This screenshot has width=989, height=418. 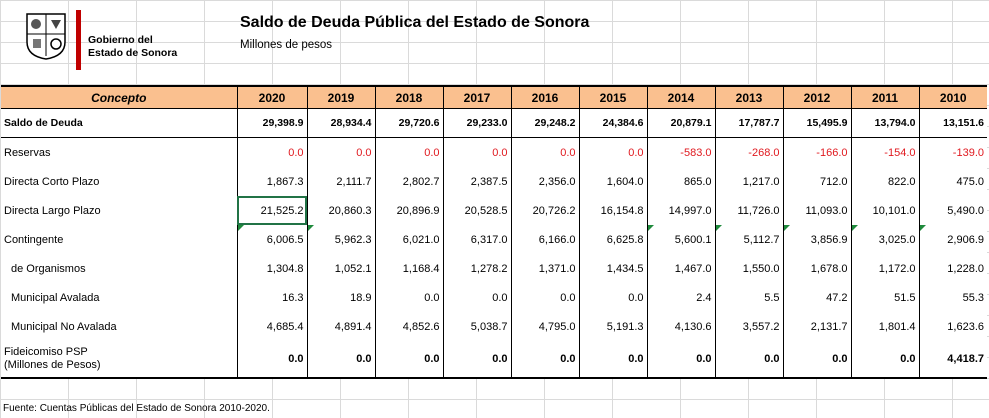 What do you see at coordinates (271, 210) in the screenshot?
I see `selected-cell: 21,525.2` at bounding box center [271, 210].